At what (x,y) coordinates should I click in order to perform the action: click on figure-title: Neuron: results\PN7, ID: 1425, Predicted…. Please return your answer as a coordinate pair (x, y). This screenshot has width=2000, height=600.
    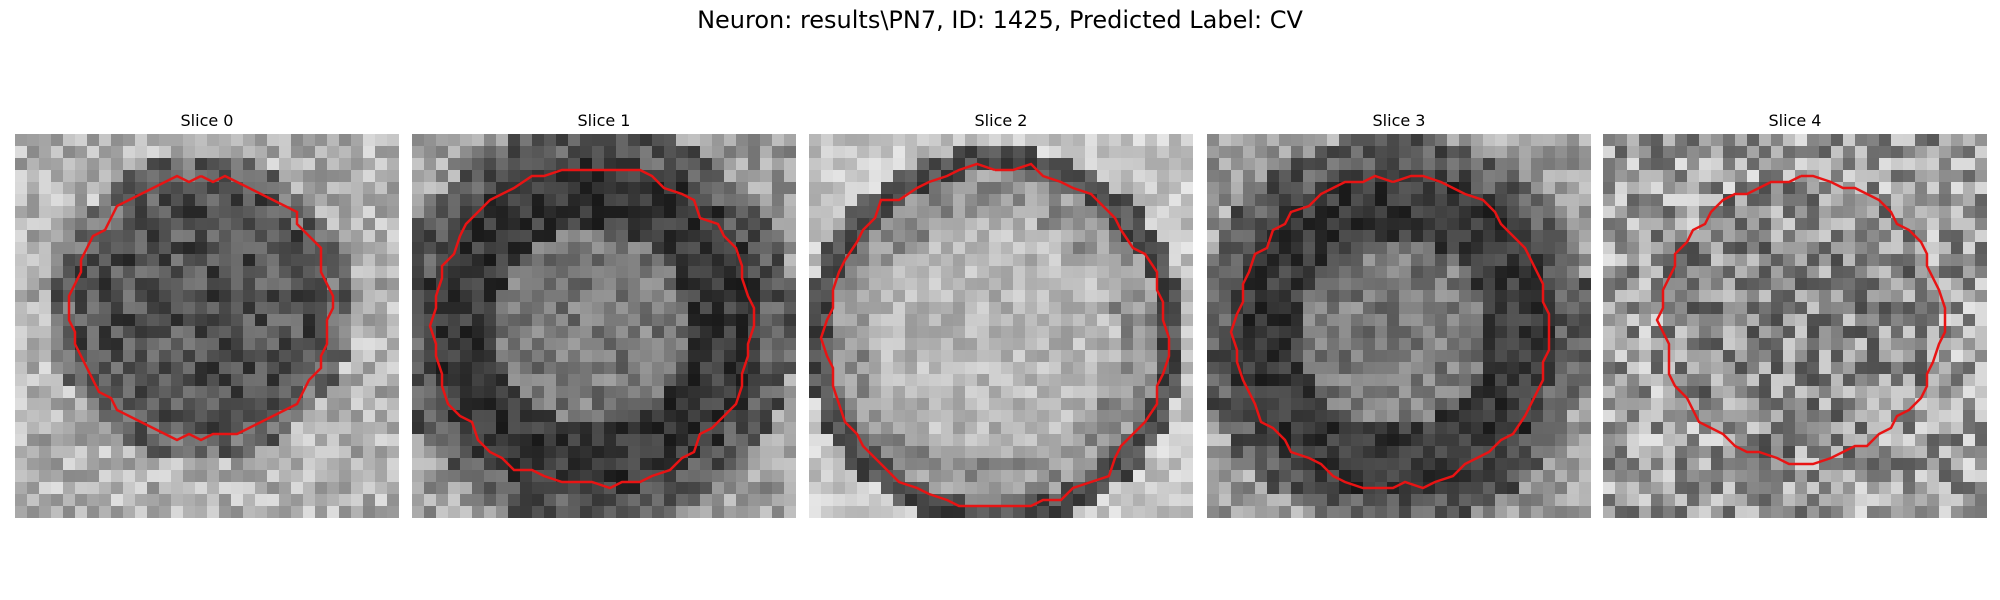
    Looking at the image, I should click on (1000, 20).